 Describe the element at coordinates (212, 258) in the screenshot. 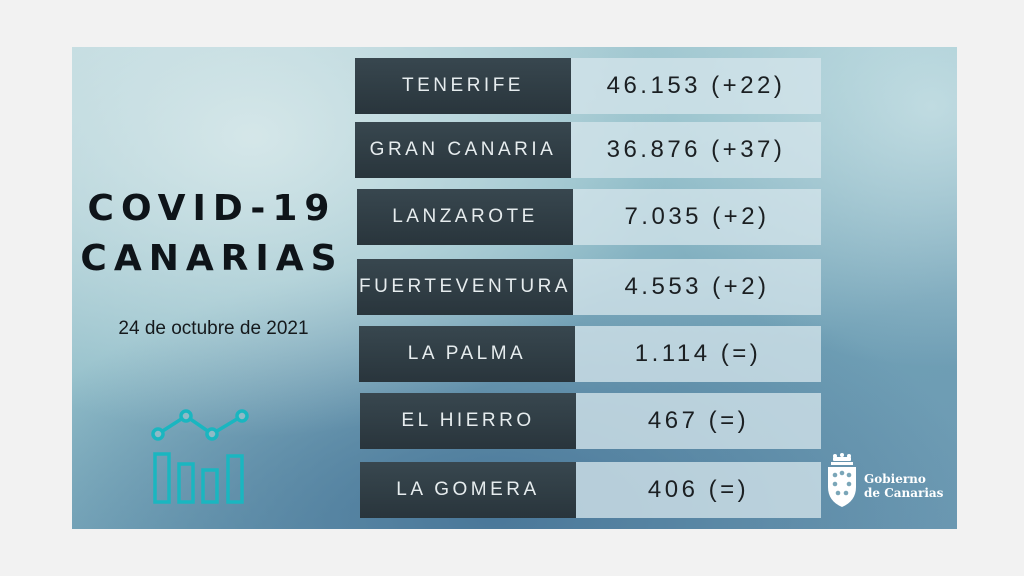

I see `title-line-2: CANARIAS` at that location.